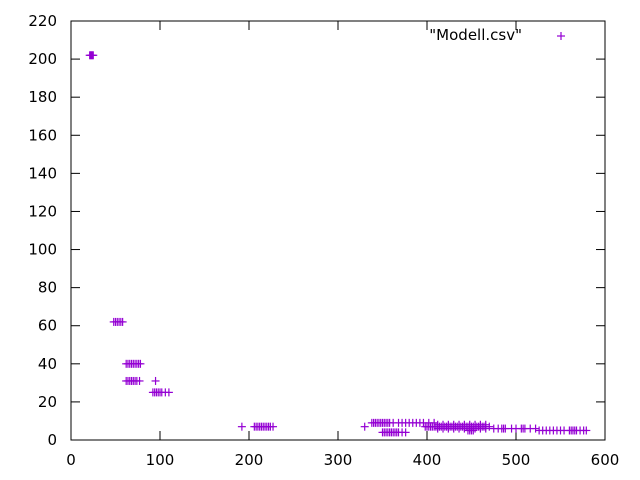  Describe the element at coordinates (42, 21) in the screenshot. I see `y-tick-label: 220` at that location.